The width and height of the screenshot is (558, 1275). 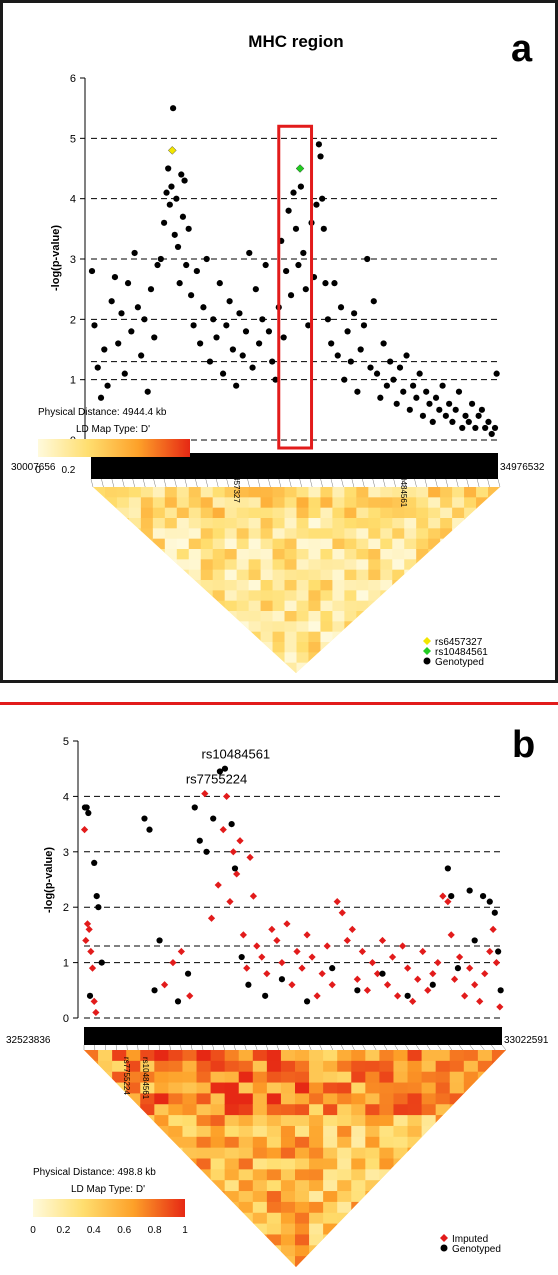 I want to click on ld-scale-tick-label: 0.6, so click(x=129, y=470).